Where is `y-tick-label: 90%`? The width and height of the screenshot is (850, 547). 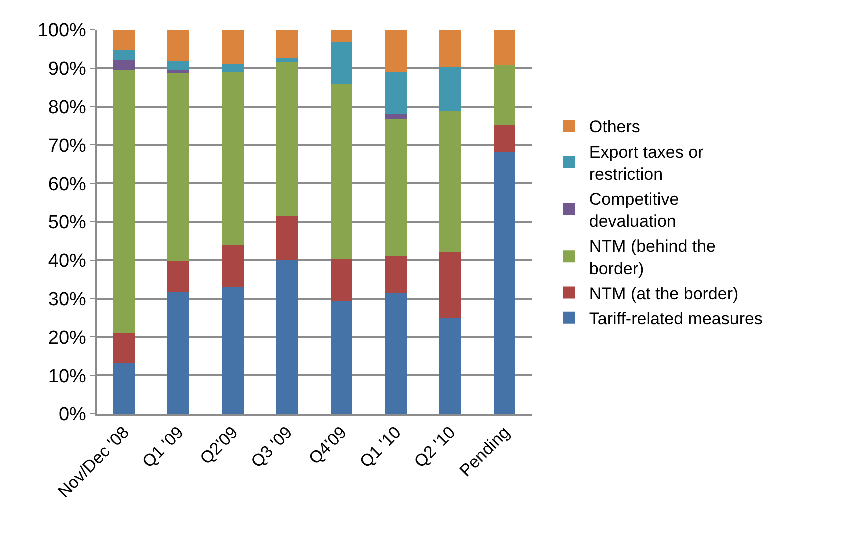 y-tick-label: 90% is located at coordinates (67, 69).